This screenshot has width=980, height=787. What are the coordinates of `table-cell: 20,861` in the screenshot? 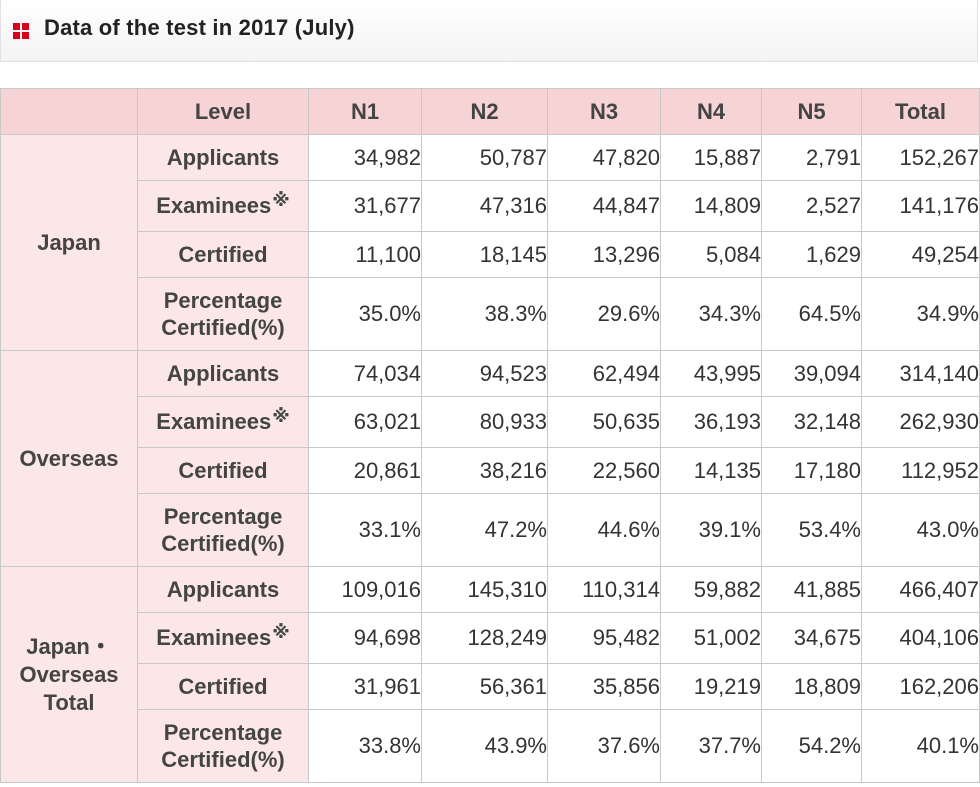 It's located at (365, 470).